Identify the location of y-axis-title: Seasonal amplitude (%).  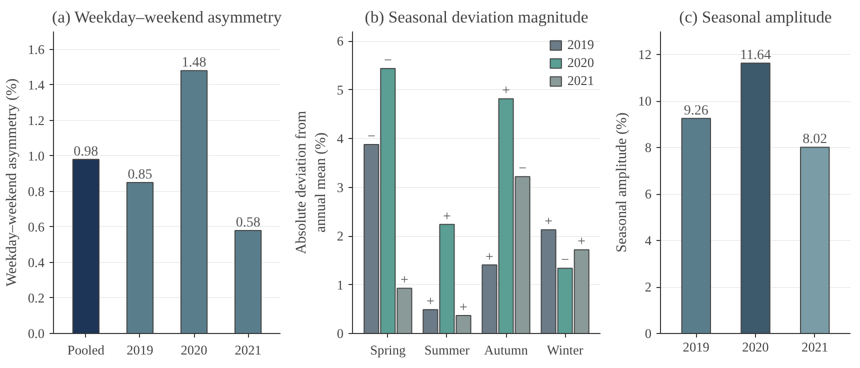
(622, 182).